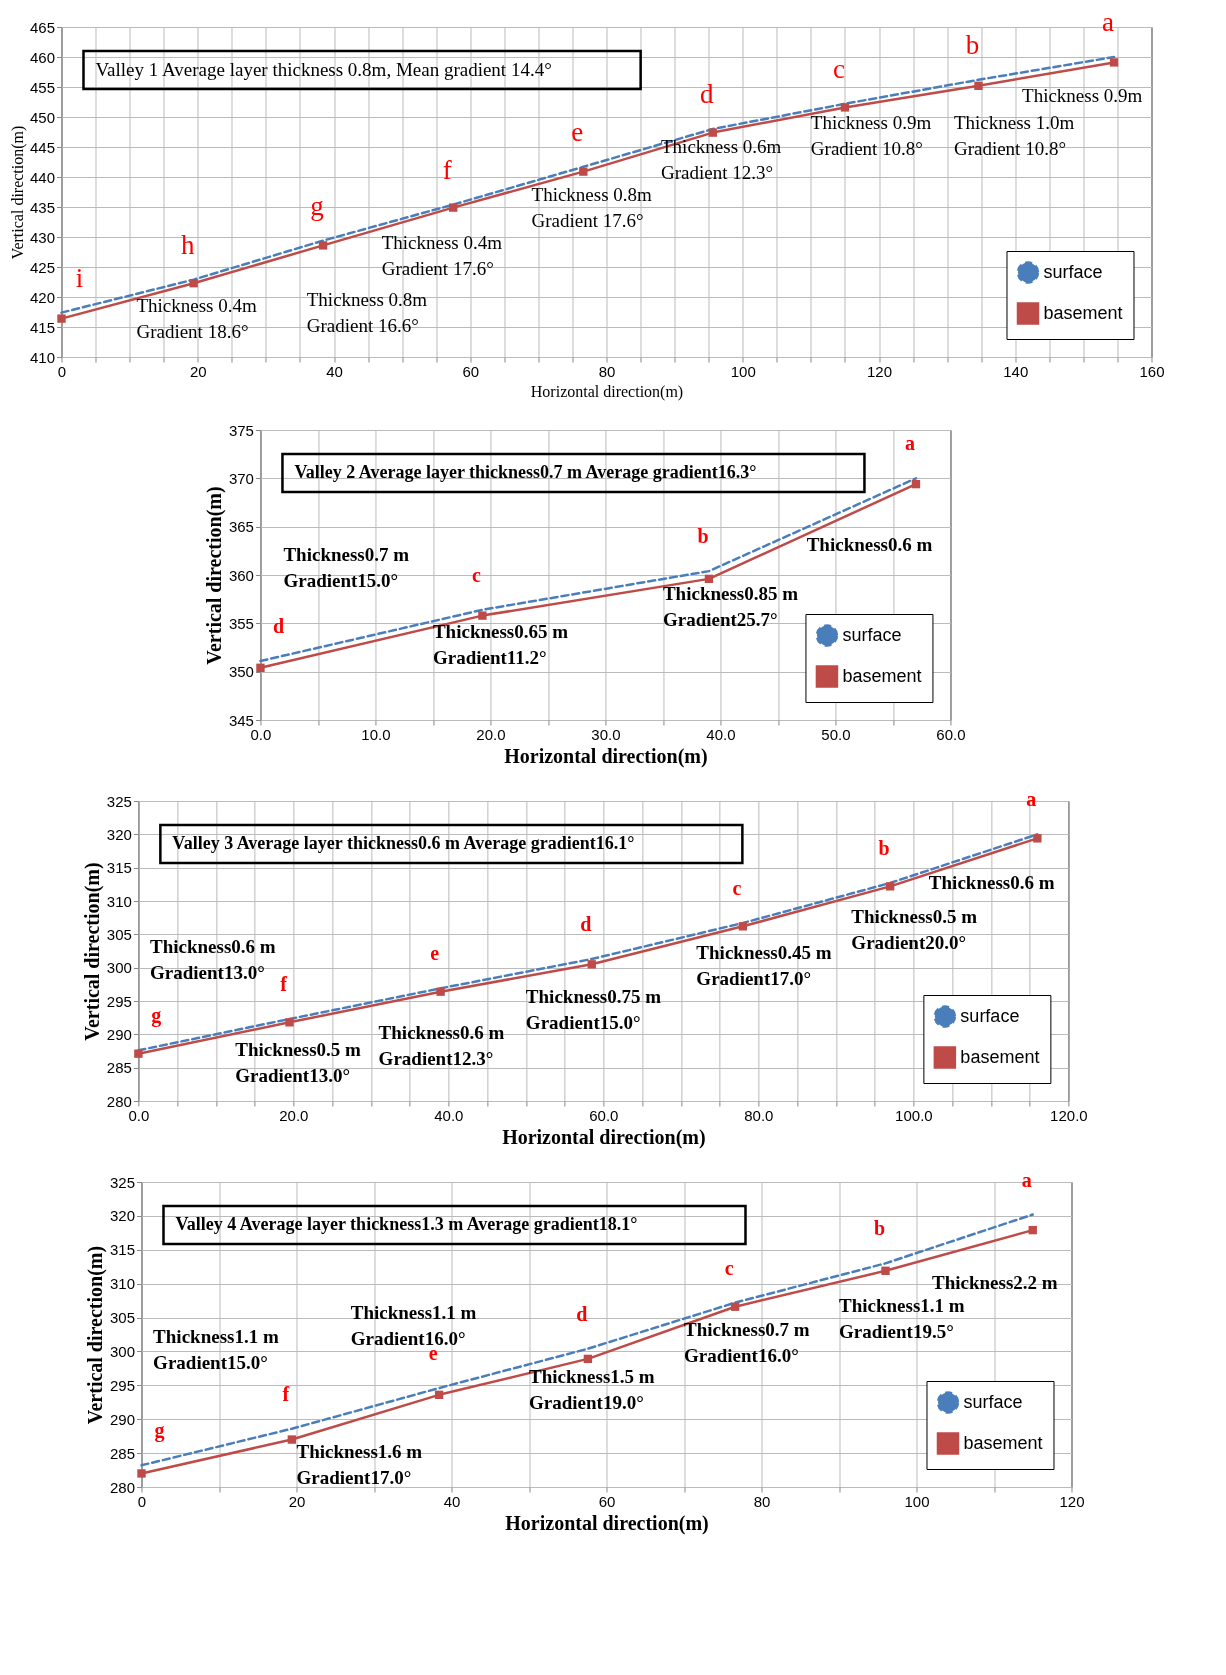 The height and width of the screenshot is (1675, 1226). Describe the element at coordinates (346, 567) in the screenshot. I see `annotation: Thickness0.7 m Gradient15.0°` at that location.